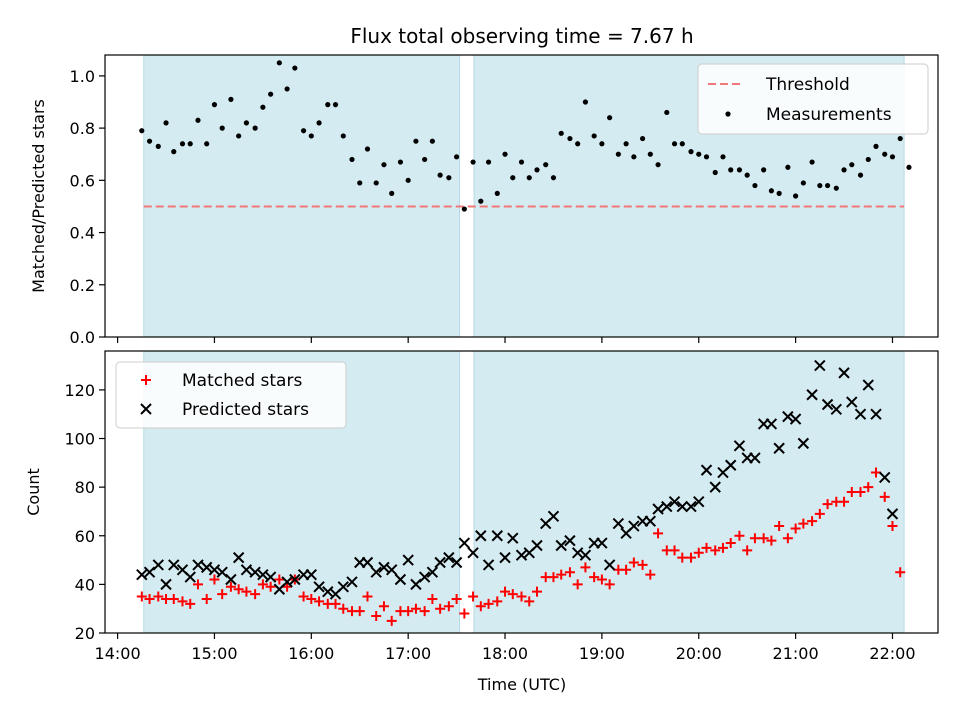 The width and height of the screenshot is (960, 720). What do you see at coordinates (311, 653) in the screenshot?
I see `bottom-x-tick-label-2: 16:00` at bounding box center [311, 653].